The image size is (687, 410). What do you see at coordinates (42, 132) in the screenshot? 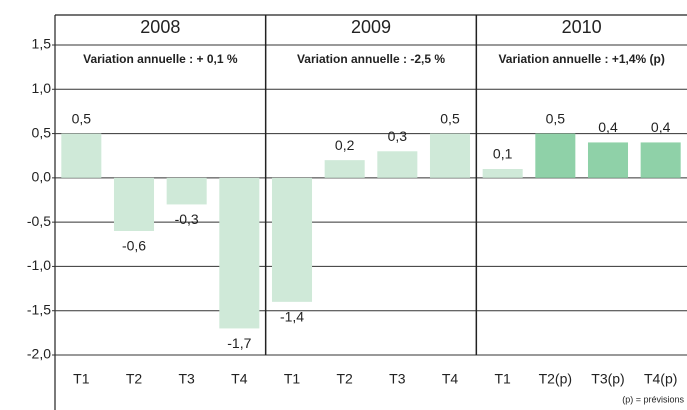
I see `y-tick-label: 0,5` at bounding box center [42, 132].